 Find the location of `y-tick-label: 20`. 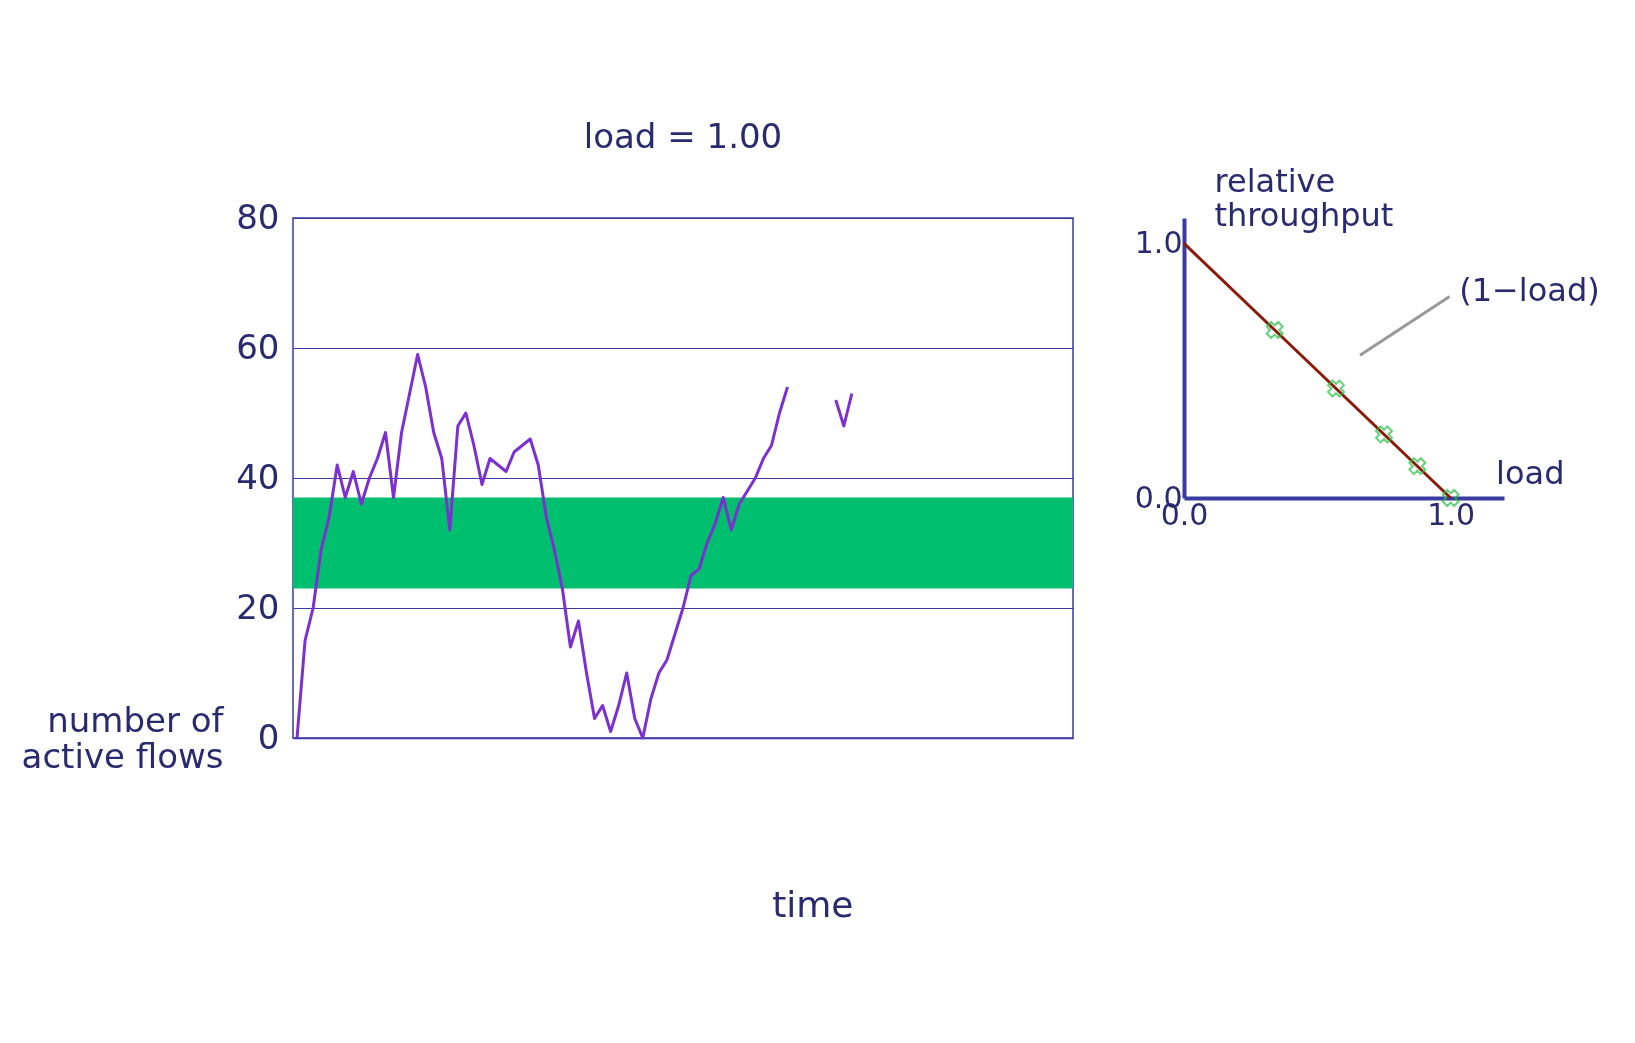

y-tick-label: 20 is located at coordinates (258, 606).